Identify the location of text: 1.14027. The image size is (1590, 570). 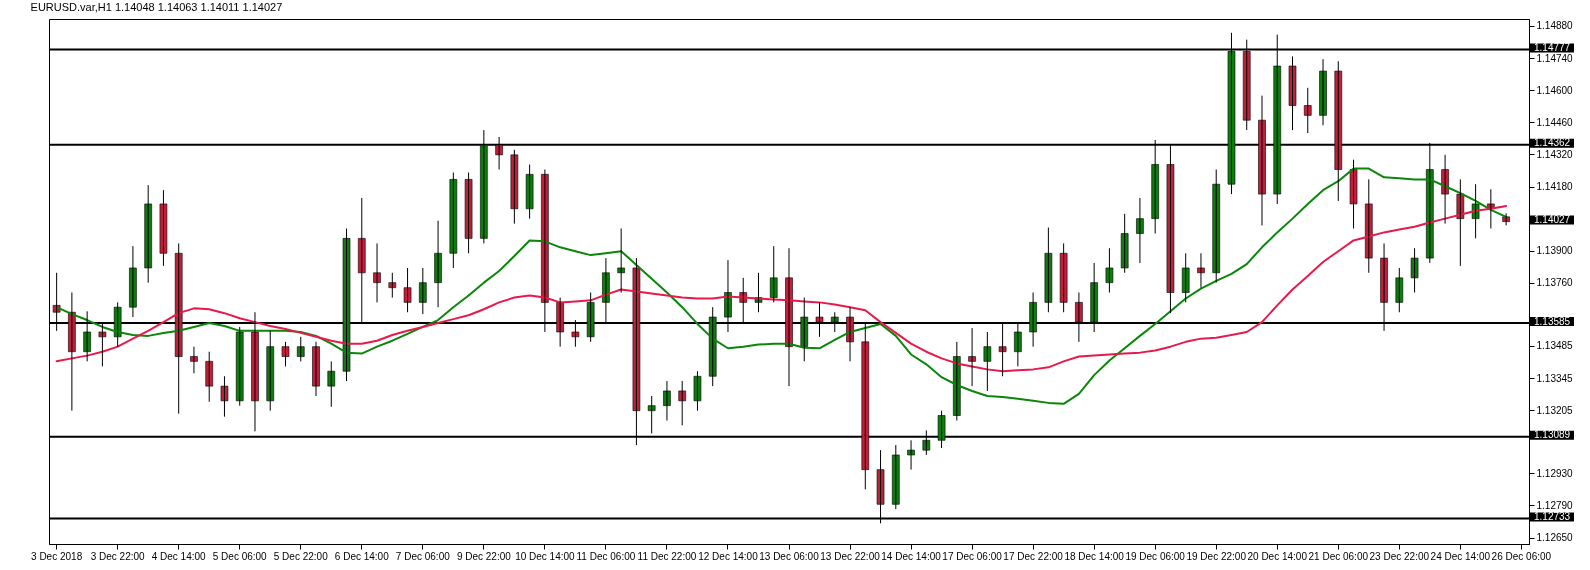
(1552, 220).